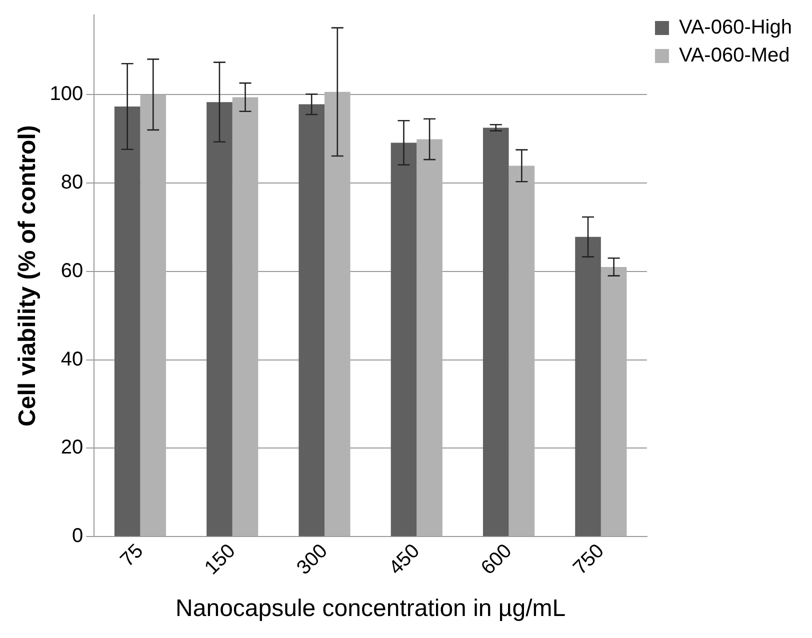 Image resolution: width=812 pixels, height=638 pixels. I want to click on y-tick-label: 0, so click(78, 536).